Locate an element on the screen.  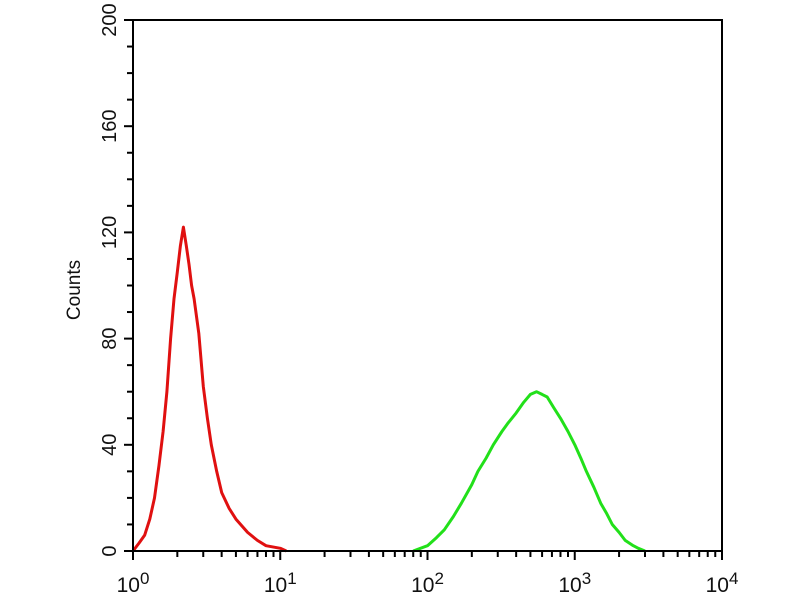
y-tick-label: 0 is located at coordinates (110, 550).